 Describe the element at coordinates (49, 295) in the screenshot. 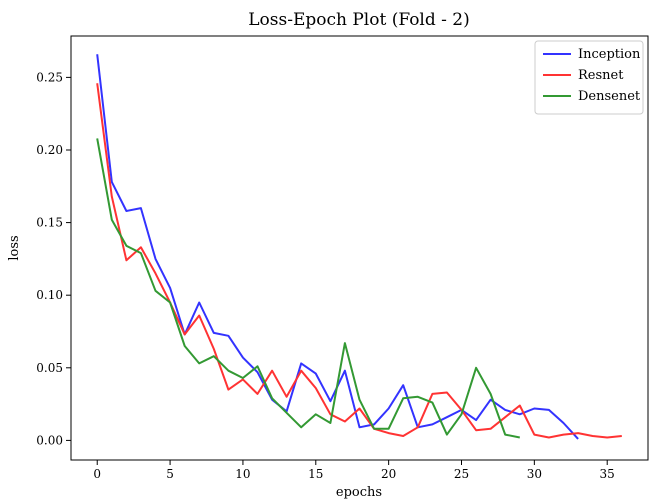

I see `y-tick-label: 0.10` at that location.